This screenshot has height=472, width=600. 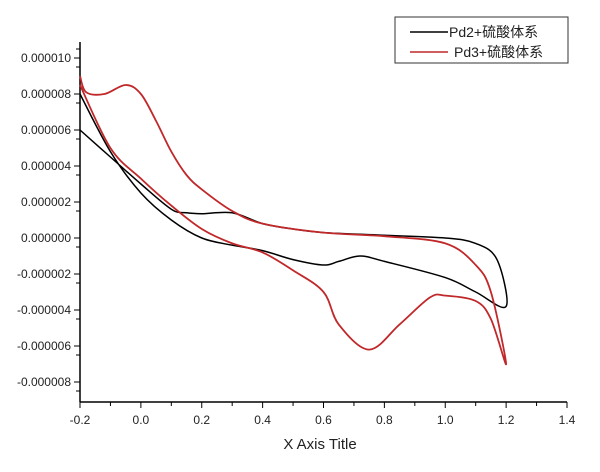 I want to click on y-tick-label: 0.000008, so click(x=46, y=94).